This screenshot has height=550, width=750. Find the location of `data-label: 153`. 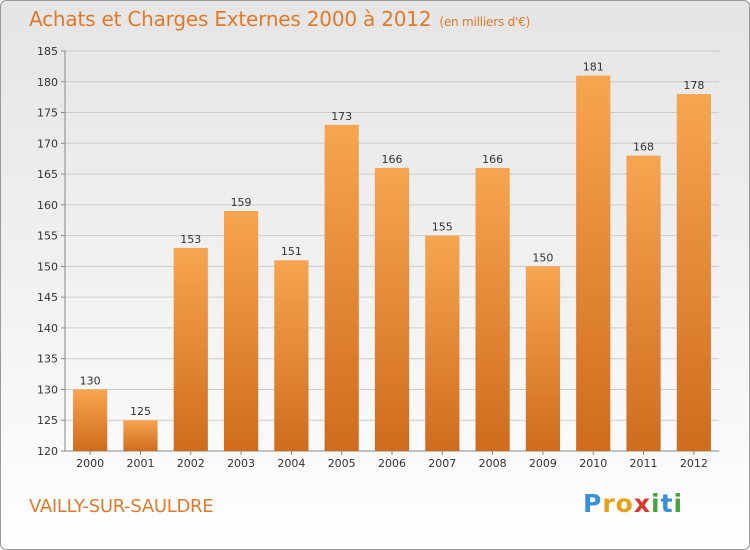

data-label: 153 is located at coordinates (190, 239).